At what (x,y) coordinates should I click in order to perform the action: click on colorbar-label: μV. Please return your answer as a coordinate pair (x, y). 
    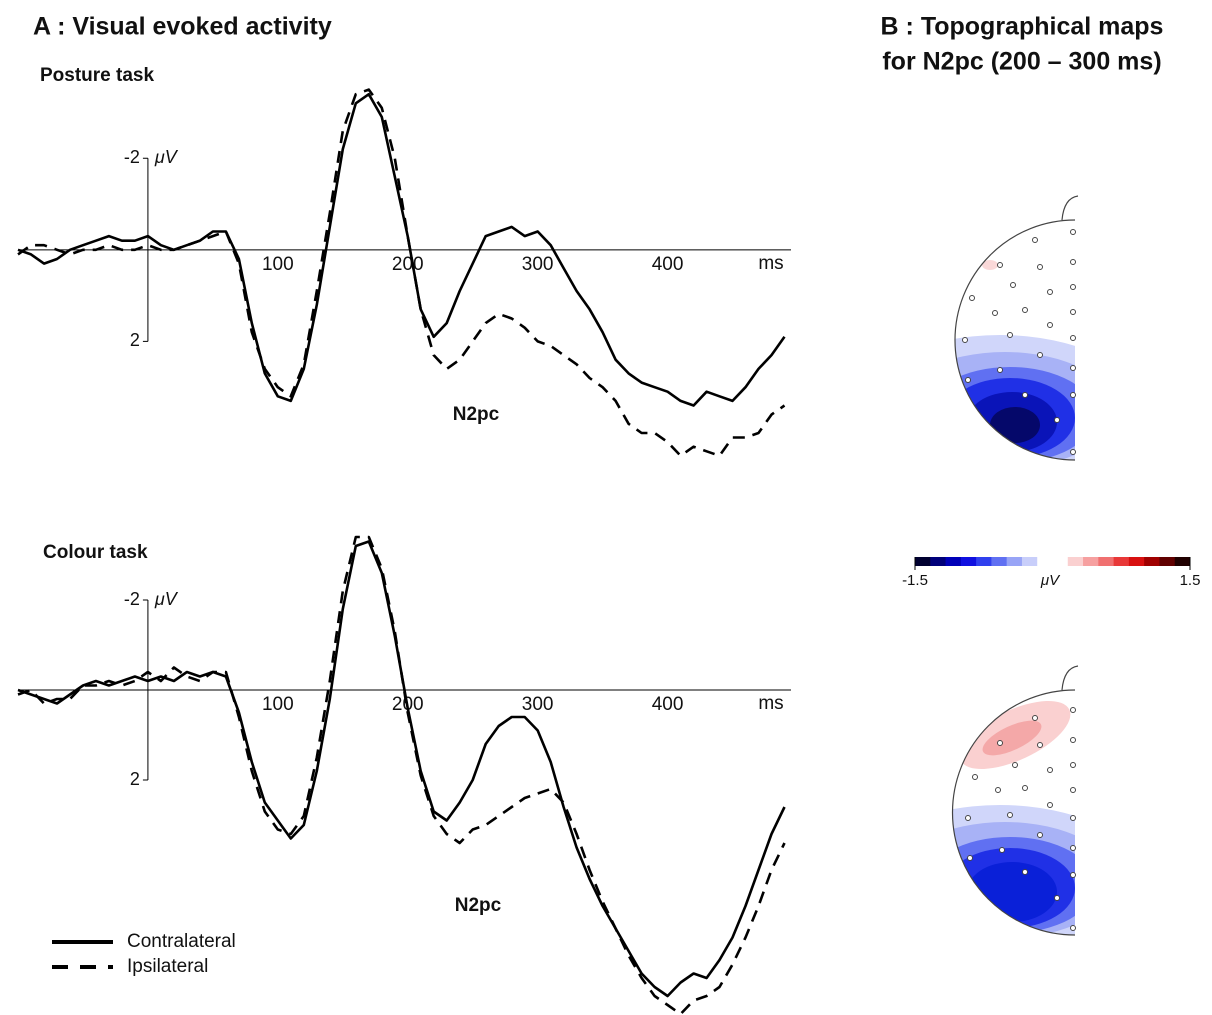
    Looking at the image, I should click on (1050, 580).